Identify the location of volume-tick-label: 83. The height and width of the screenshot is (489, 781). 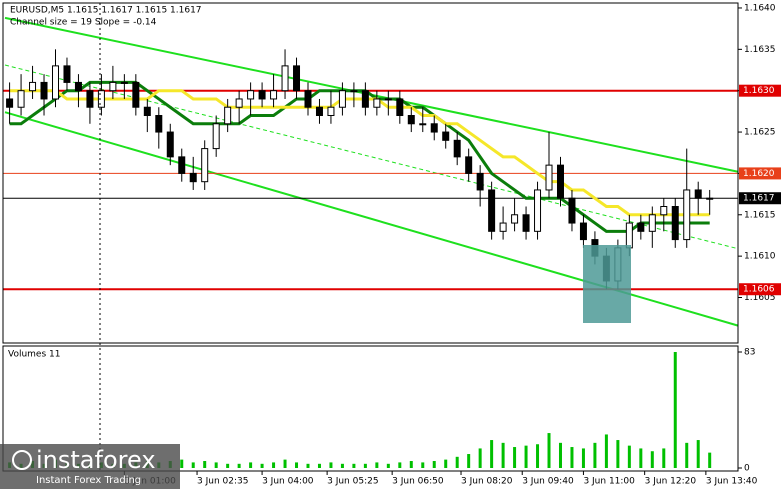
(749, 353).